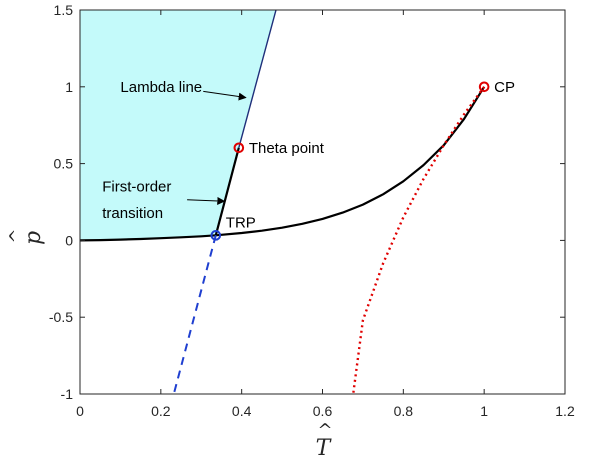 The height and width of the screenshot is (466, 594). I want to click on y-tick-label: 1.5, so click(64, 10).